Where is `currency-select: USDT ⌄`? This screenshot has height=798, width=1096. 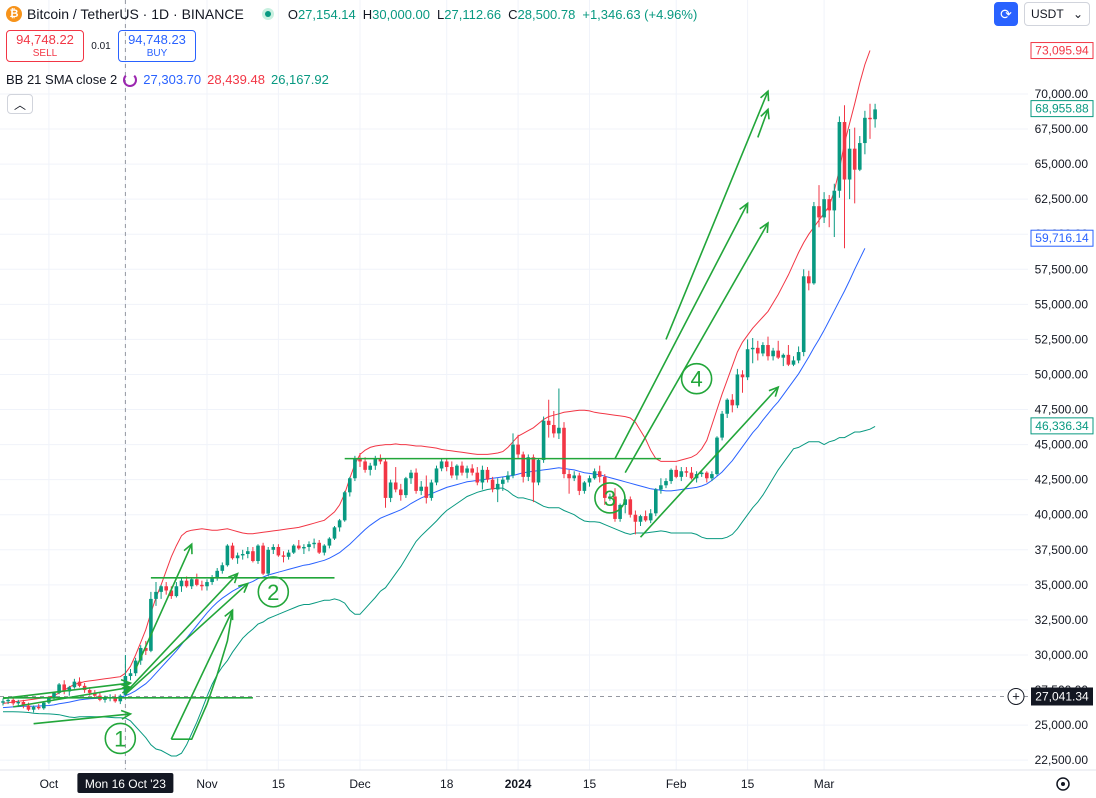 currency-select: USDT ⌄ is located at coordinates (1057, 14).